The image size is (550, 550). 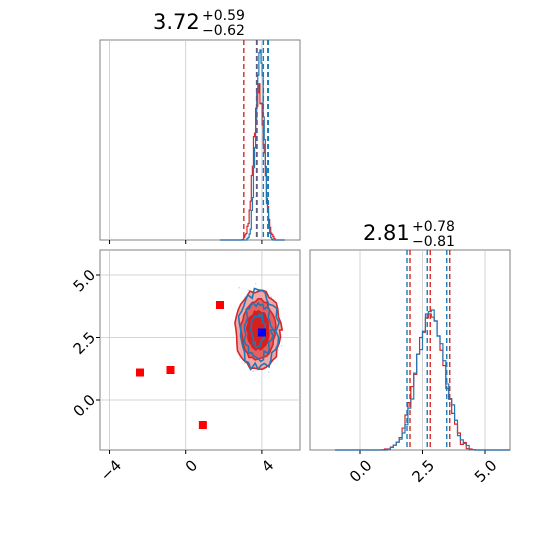 What do you see at coordinates (176, 22) in the screenshot?
I see `histogram-x-title-value: 3.72` at bounding box center [176, 22].